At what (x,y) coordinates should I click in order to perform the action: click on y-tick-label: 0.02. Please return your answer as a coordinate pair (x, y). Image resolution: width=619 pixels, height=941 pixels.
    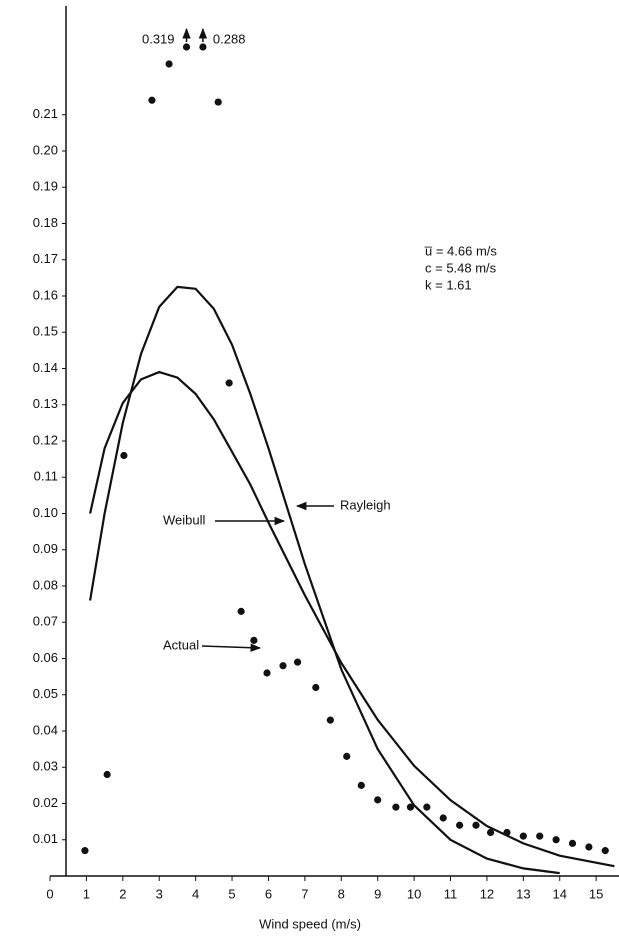
    Looking at the image, I should click on (45, 802).